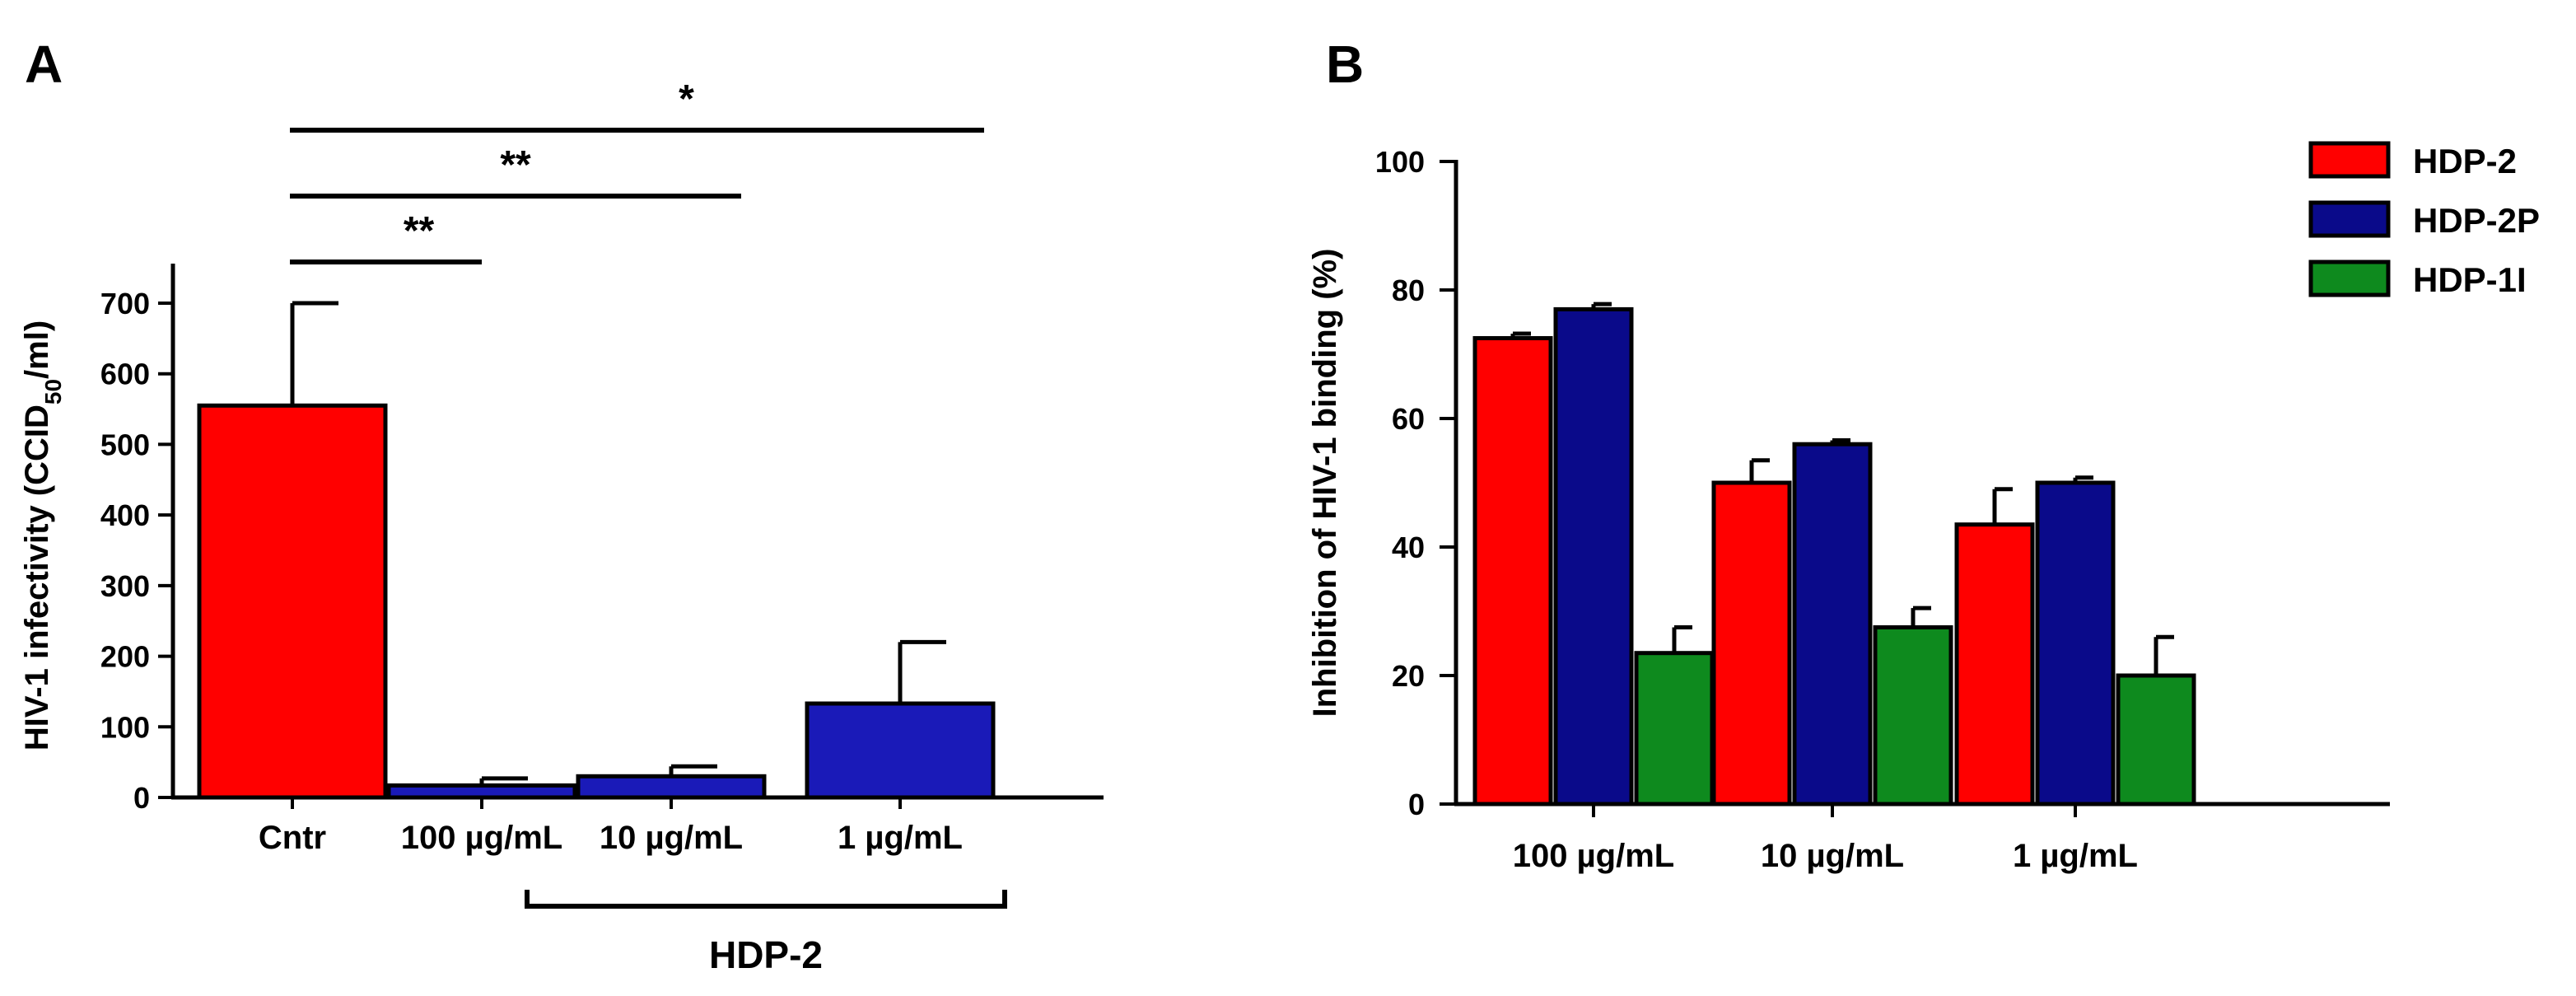 This screenshot has width=2576, height=996. What do you see at coordinates (1913, 716) in the screenshot?
I see `panel-b-bar-hdp-1i-10-g-ml` at bounding box center [1913, 716].